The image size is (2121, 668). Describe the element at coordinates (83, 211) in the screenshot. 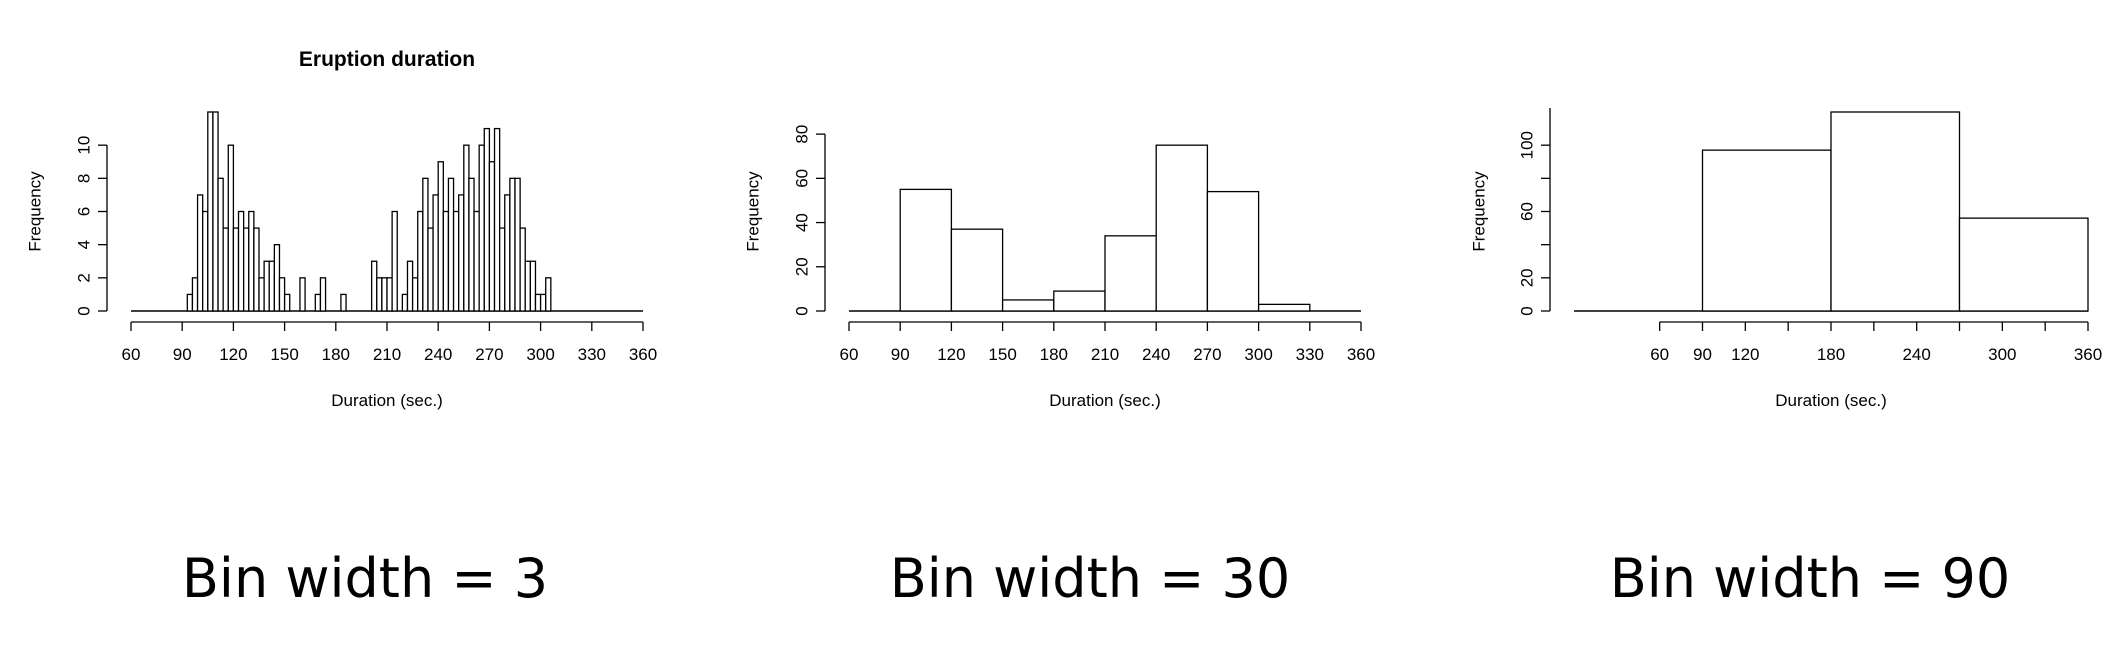

I see `y-tick-label: 6` at that location.